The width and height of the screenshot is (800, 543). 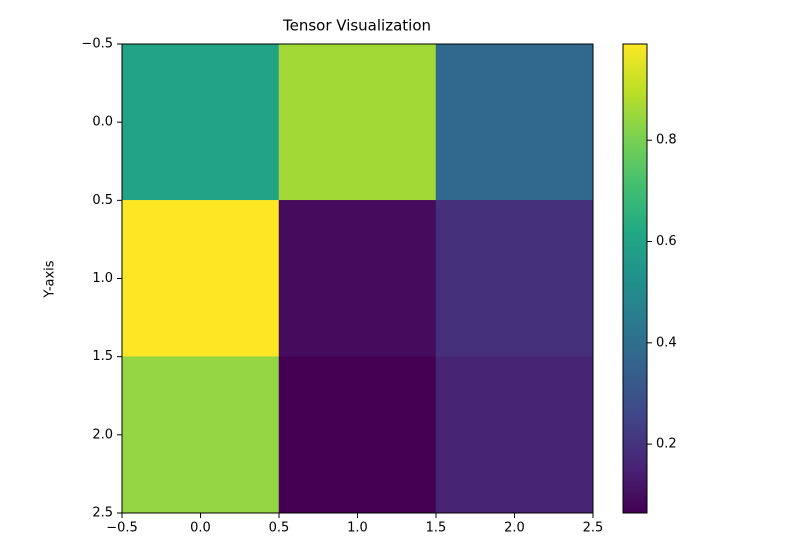 I want to click on colorbar-tick-label: 0.6, so click(x=666, y=241).